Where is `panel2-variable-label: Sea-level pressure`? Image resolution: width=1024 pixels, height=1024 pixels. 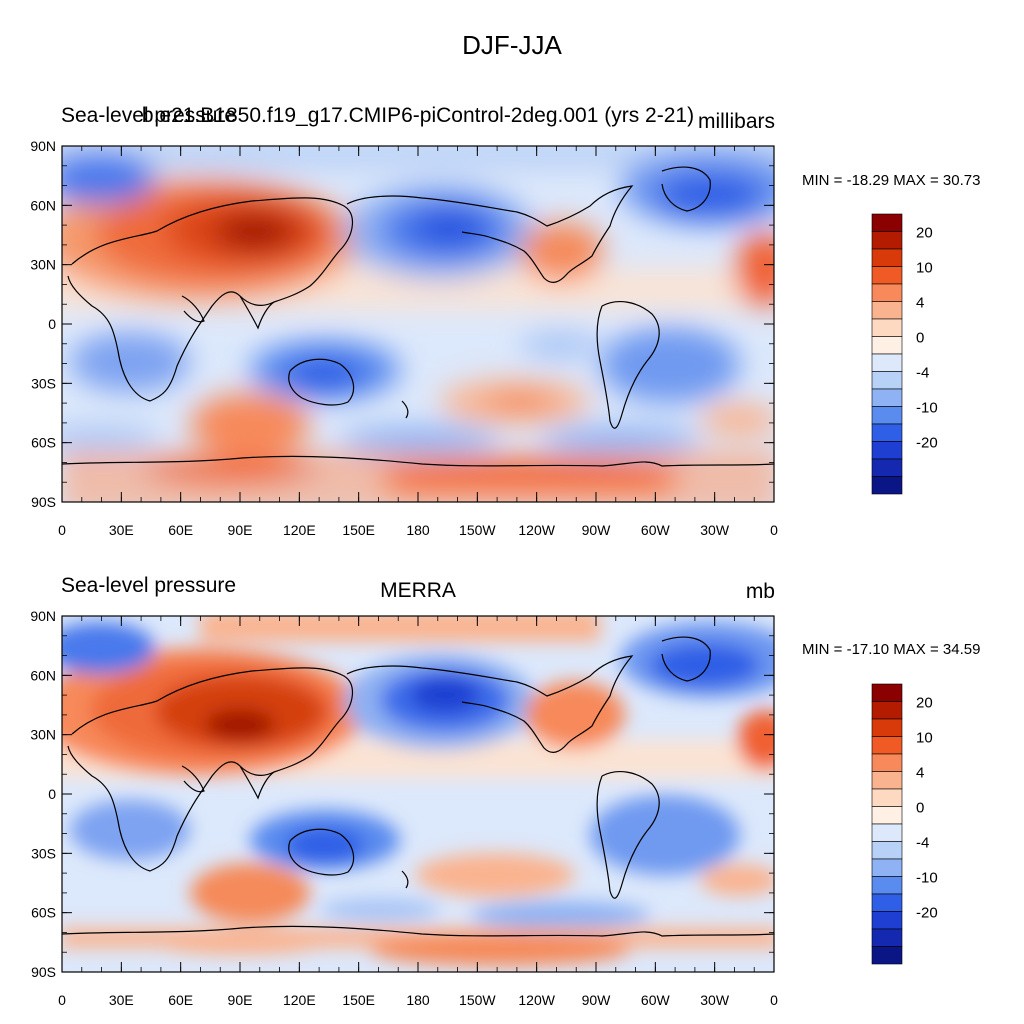 panel2-variable-label: Sea-level pressure is located at coordinates (149, 585).